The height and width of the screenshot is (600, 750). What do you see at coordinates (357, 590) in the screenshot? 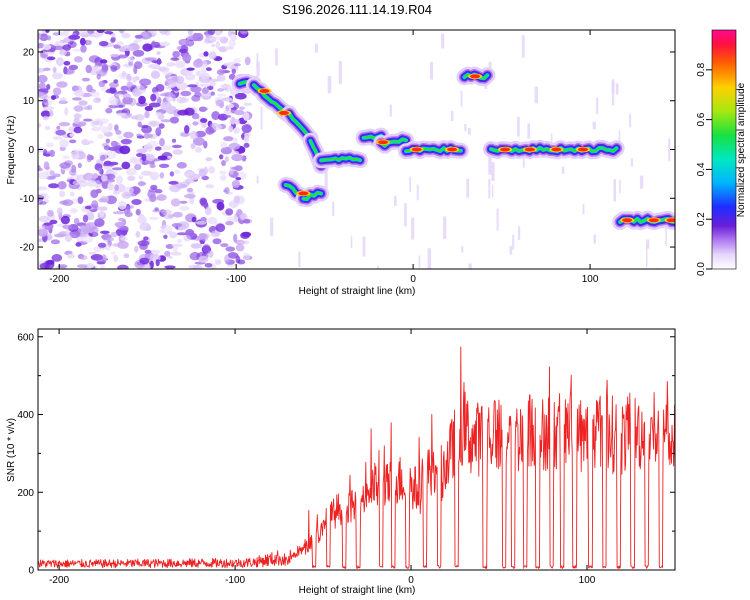
I see `snr-x-axis-label: Height of straight line (km)` at bounding box center [357, 590].